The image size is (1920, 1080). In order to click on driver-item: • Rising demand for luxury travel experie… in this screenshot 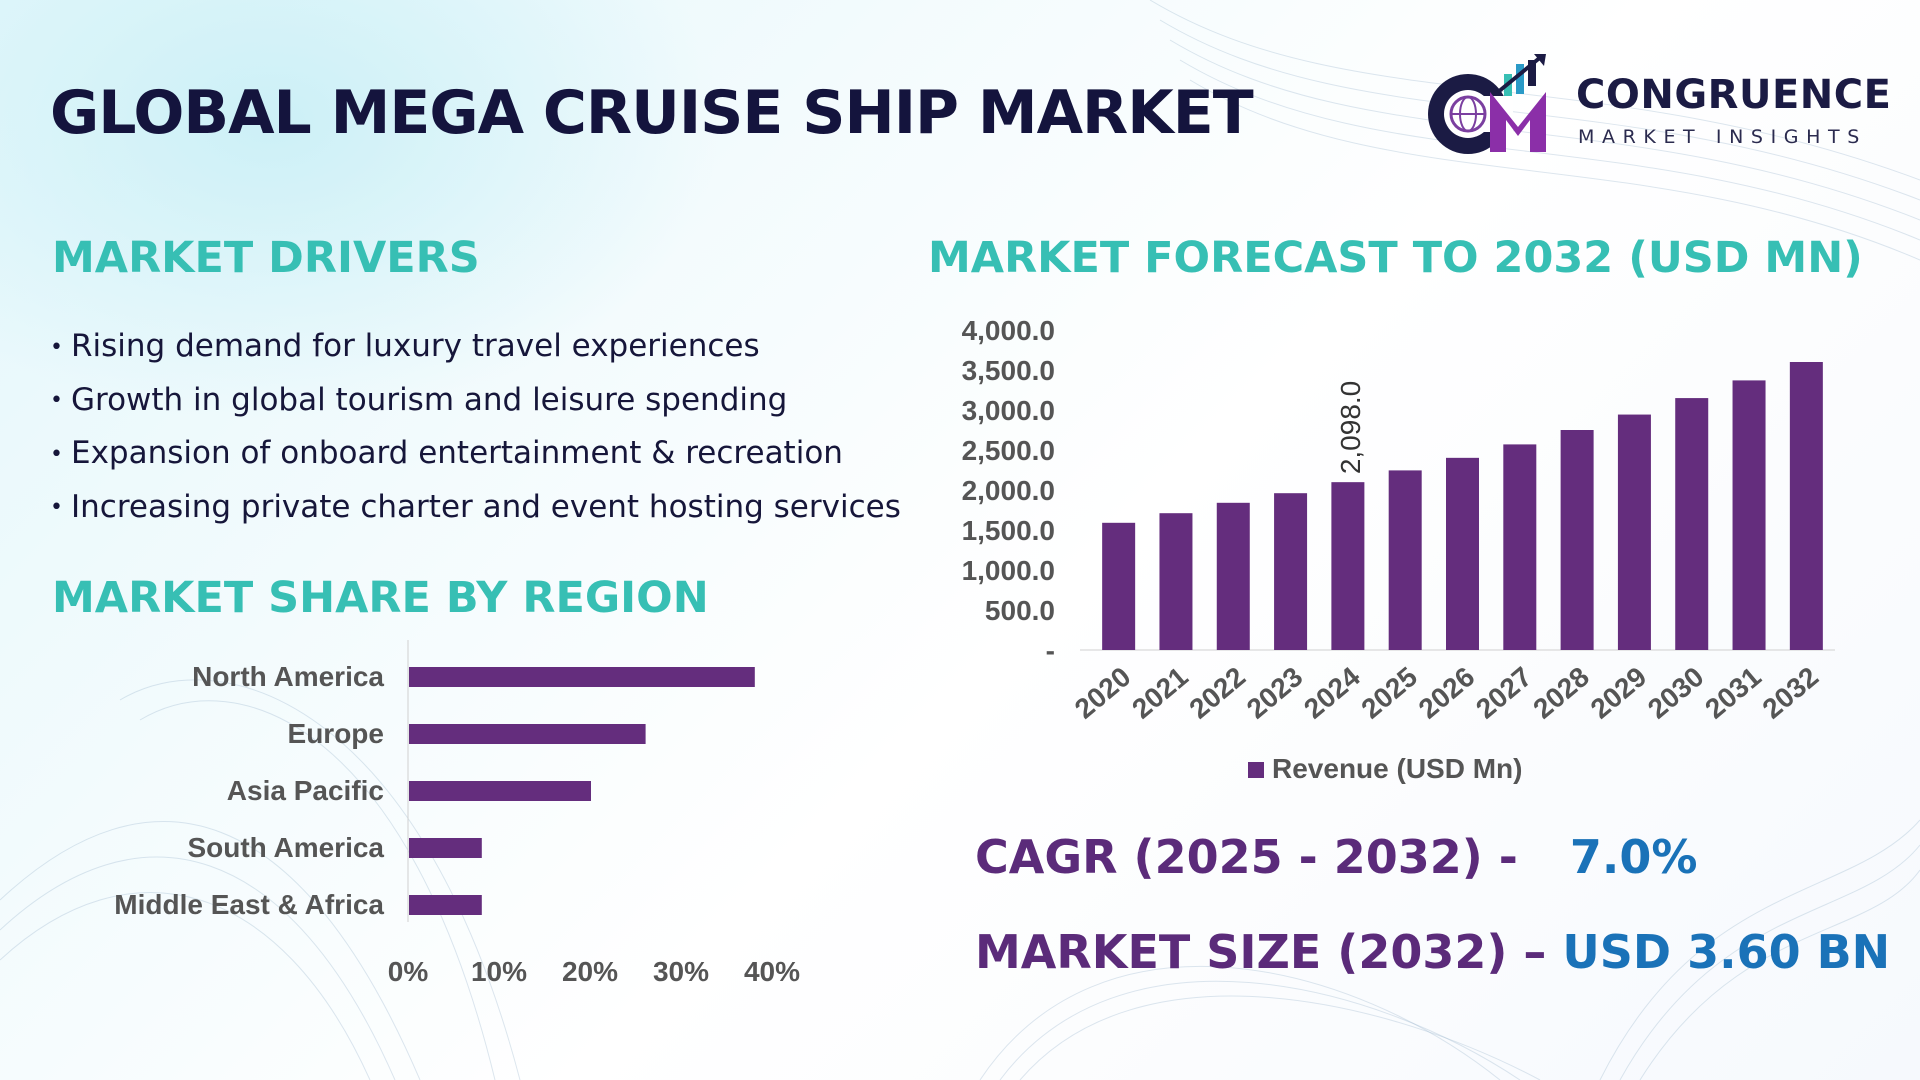, I will do `click(405, 346)`.